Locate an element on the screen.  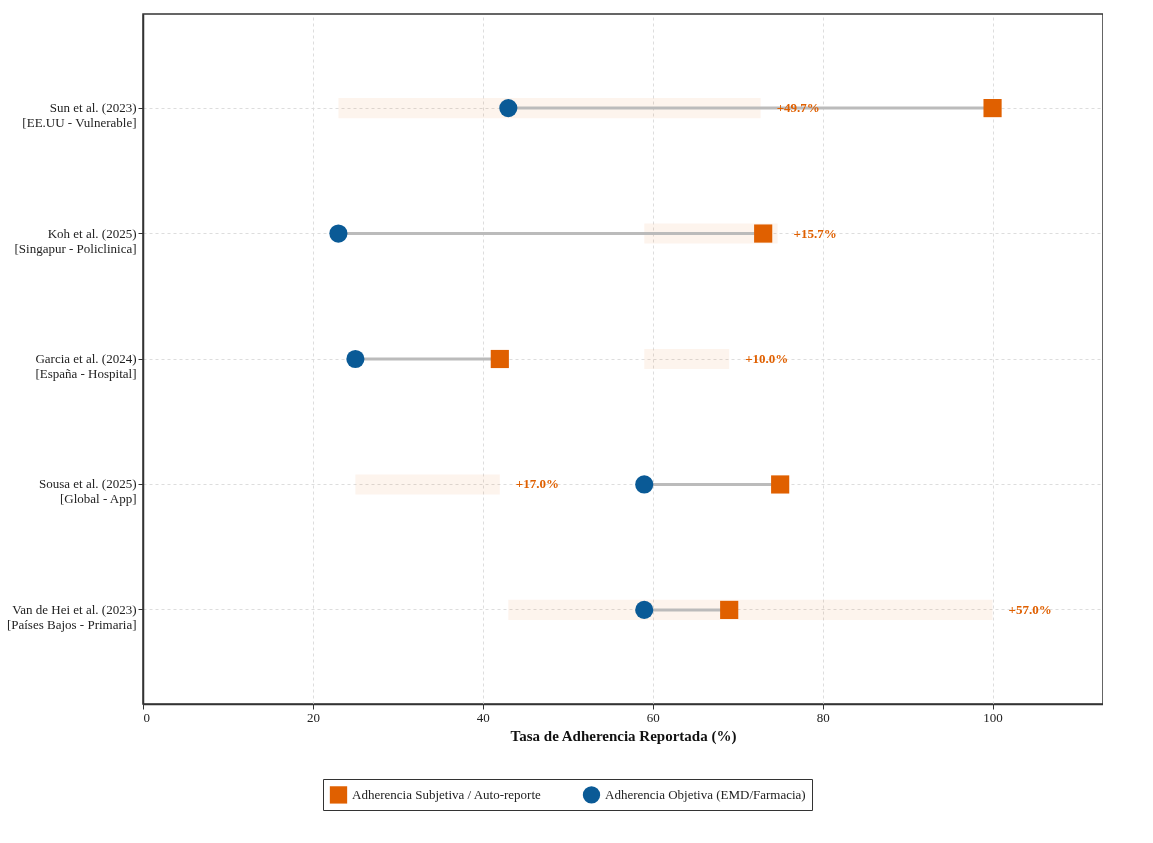
y-tick-label: Van de Hei et al. (2023) [Países Bajos - Primaria] is located at coordinates (71, 616).